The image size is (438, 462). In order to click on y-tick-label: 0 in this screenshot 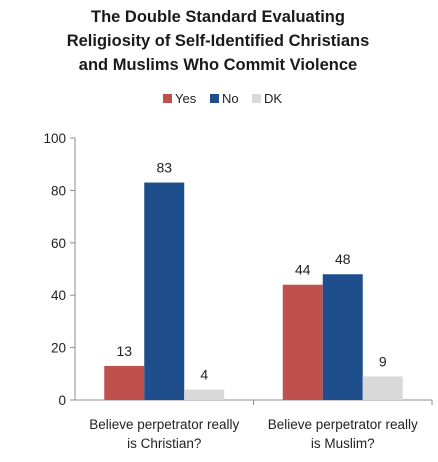, I will do `click(62, 400)`.